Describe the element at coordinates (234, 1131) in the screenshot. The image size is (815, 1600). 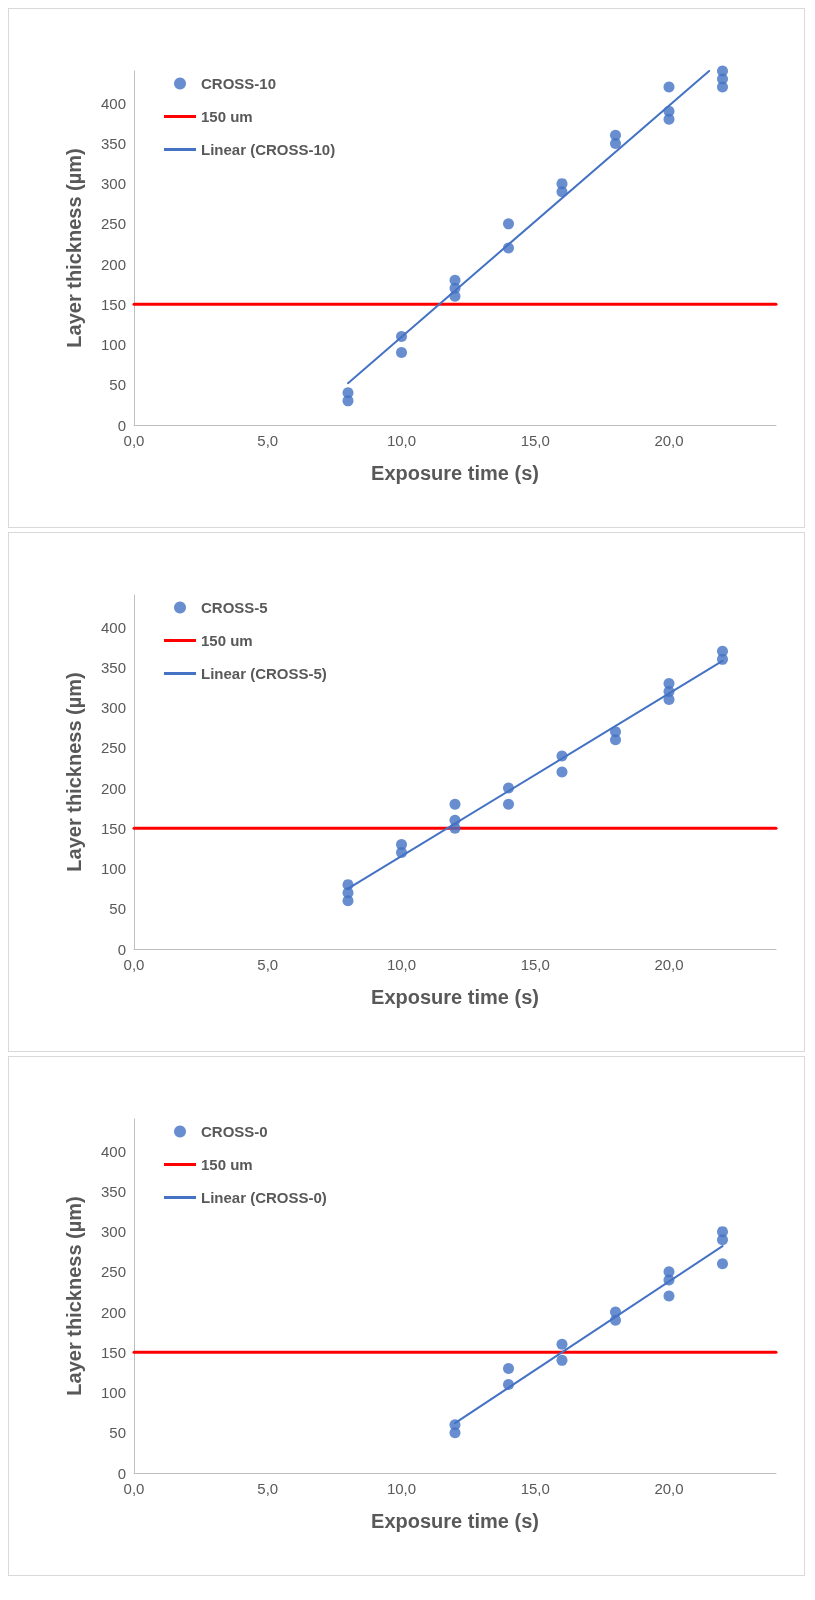
I see `legend-label: CROSS-0` at that location.